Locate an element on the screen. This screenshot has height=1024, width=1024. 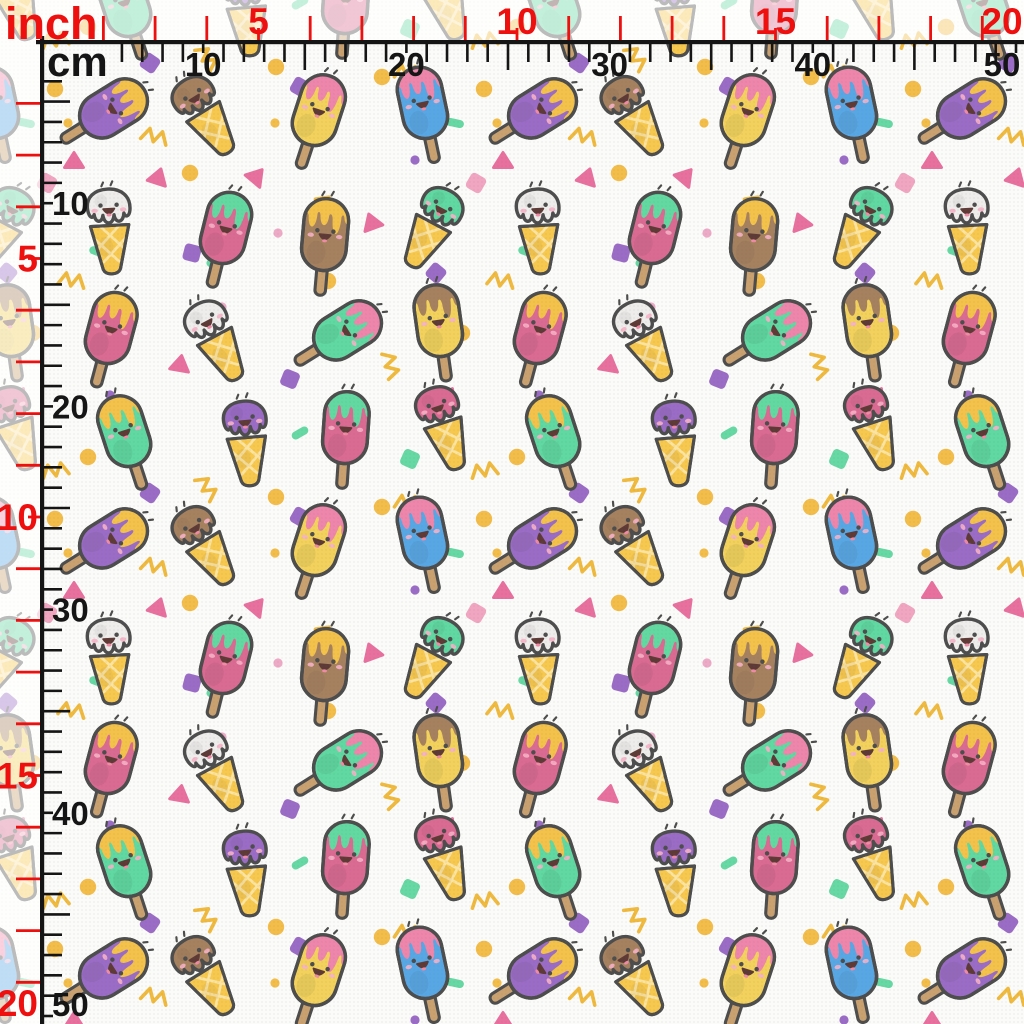
cm-tick-label: 40 is located at coordinates (70, 813).